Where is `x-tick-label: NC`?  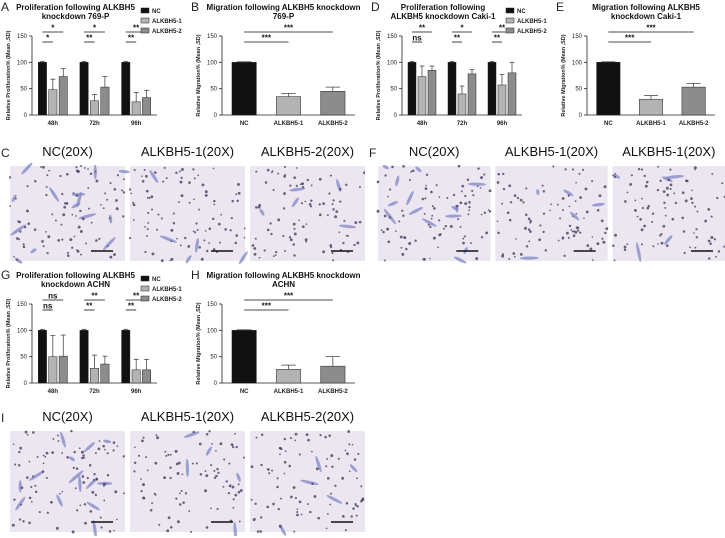 x-tick-label: NC is located at coordinates (244, 124).